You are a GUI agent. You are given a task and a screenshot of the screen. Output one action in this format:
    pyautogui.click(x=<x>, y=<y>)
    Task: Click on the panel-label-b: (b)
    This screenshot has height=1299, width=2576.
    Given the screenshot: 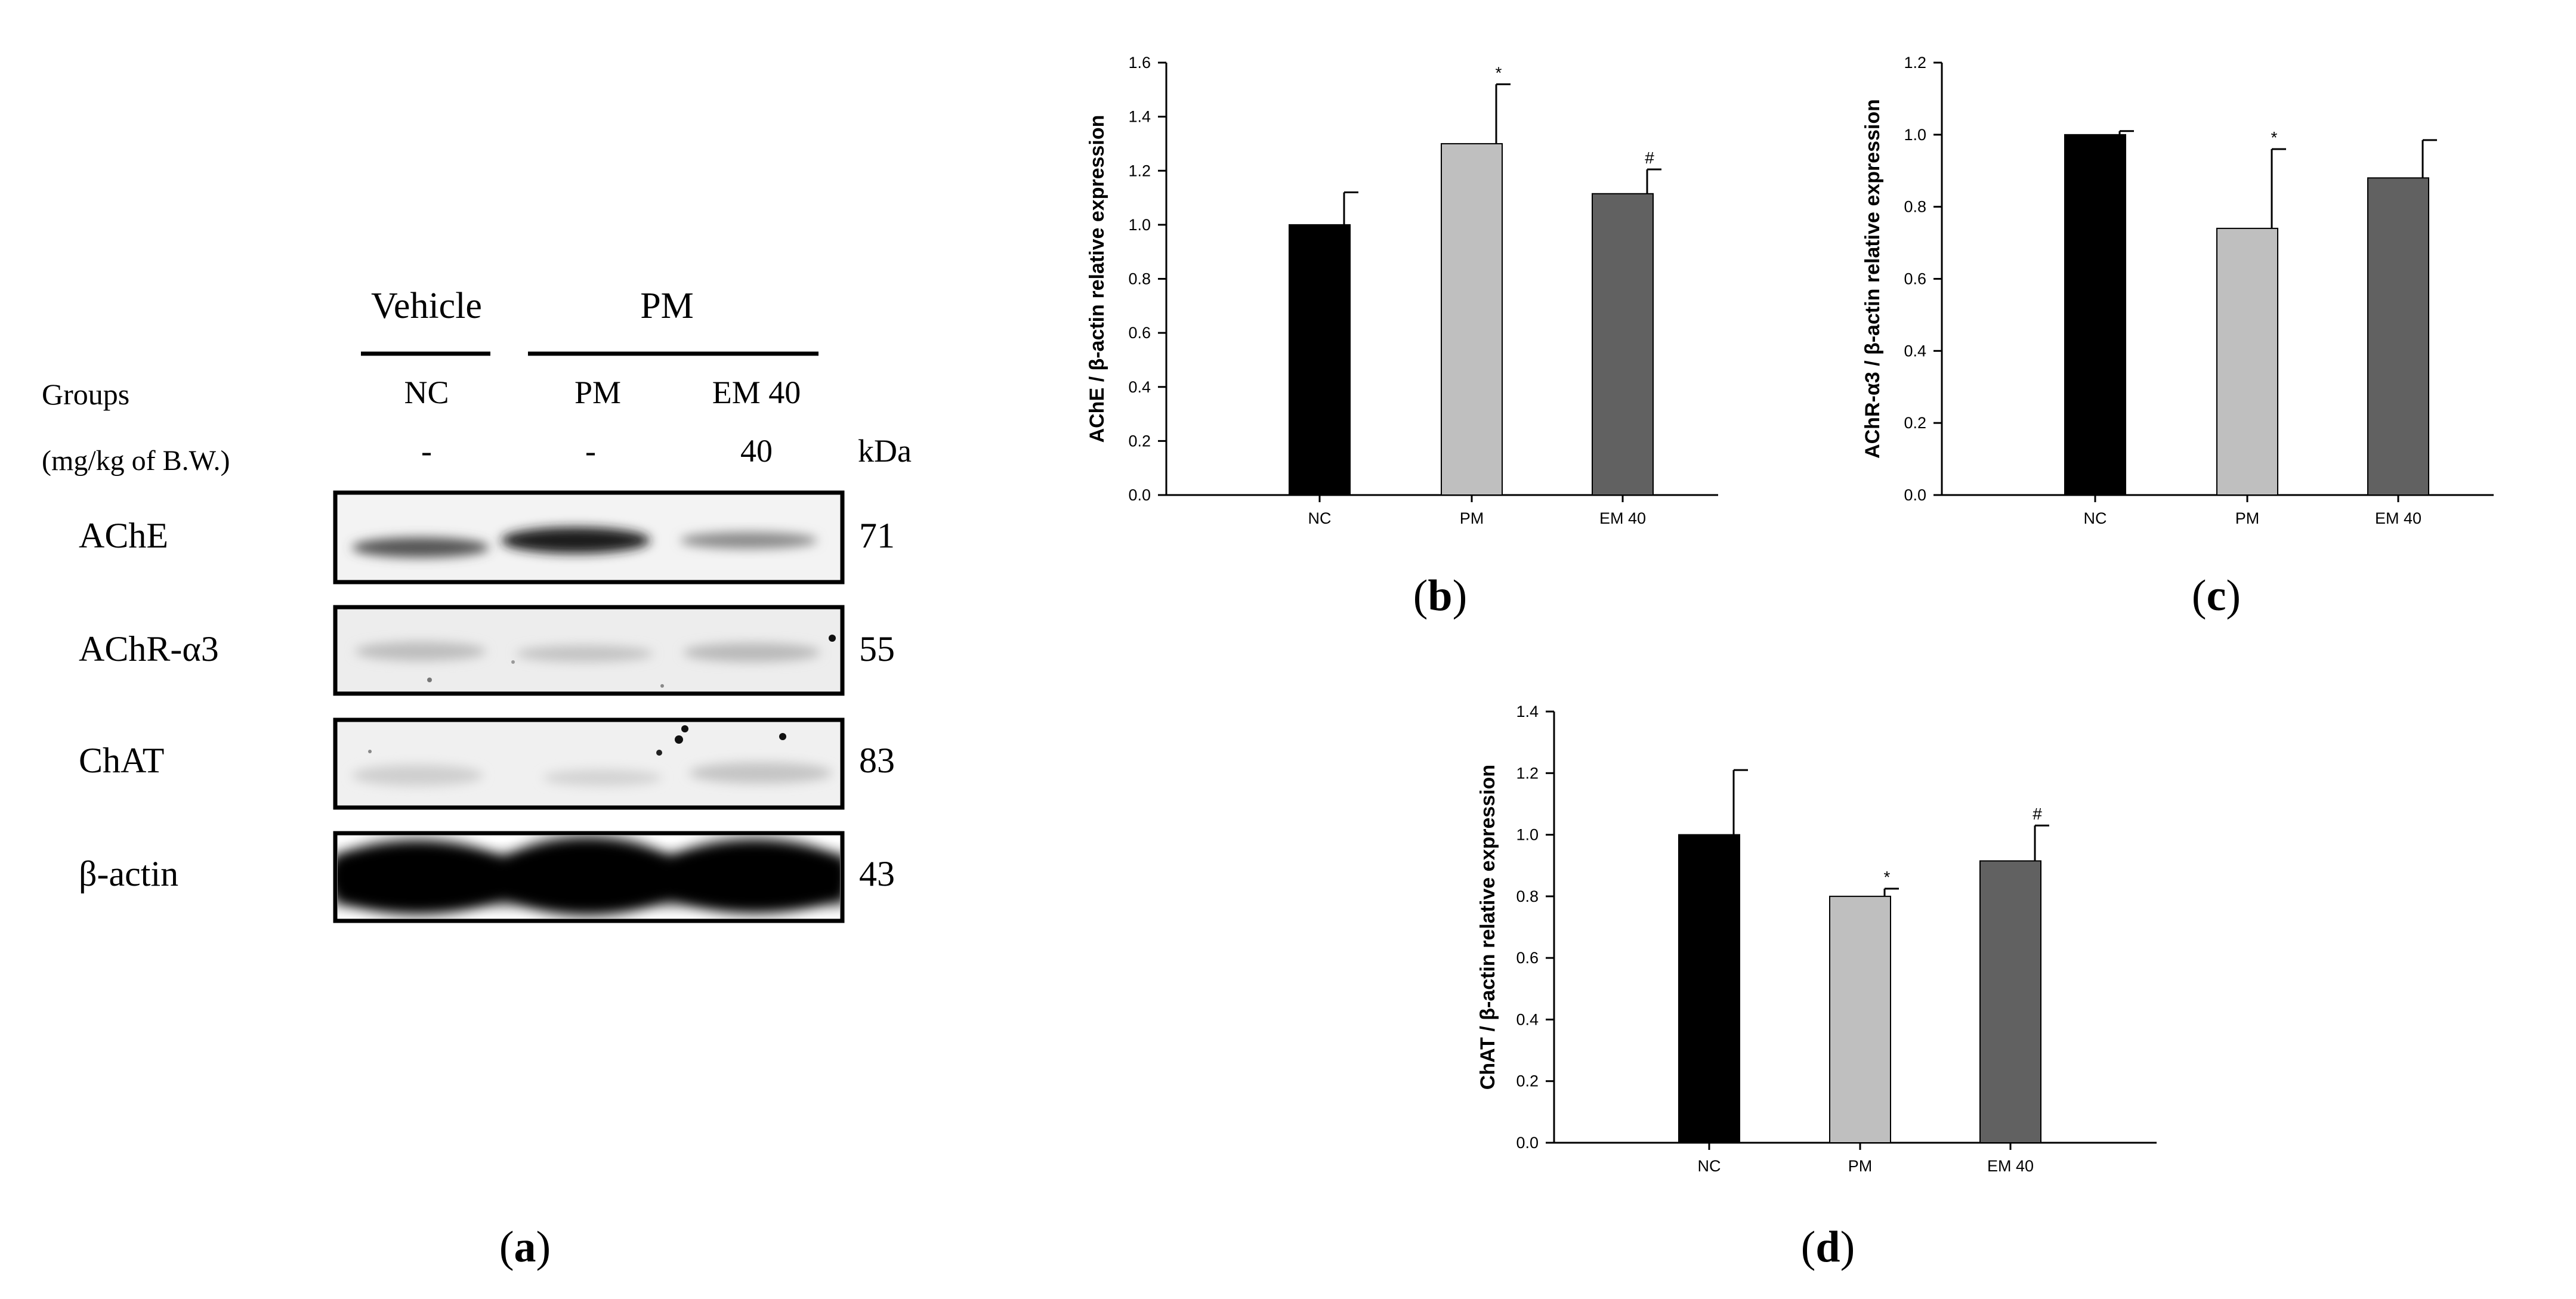 What is the action you would take?
    pyautogui.click(x=1440, y=595)
    